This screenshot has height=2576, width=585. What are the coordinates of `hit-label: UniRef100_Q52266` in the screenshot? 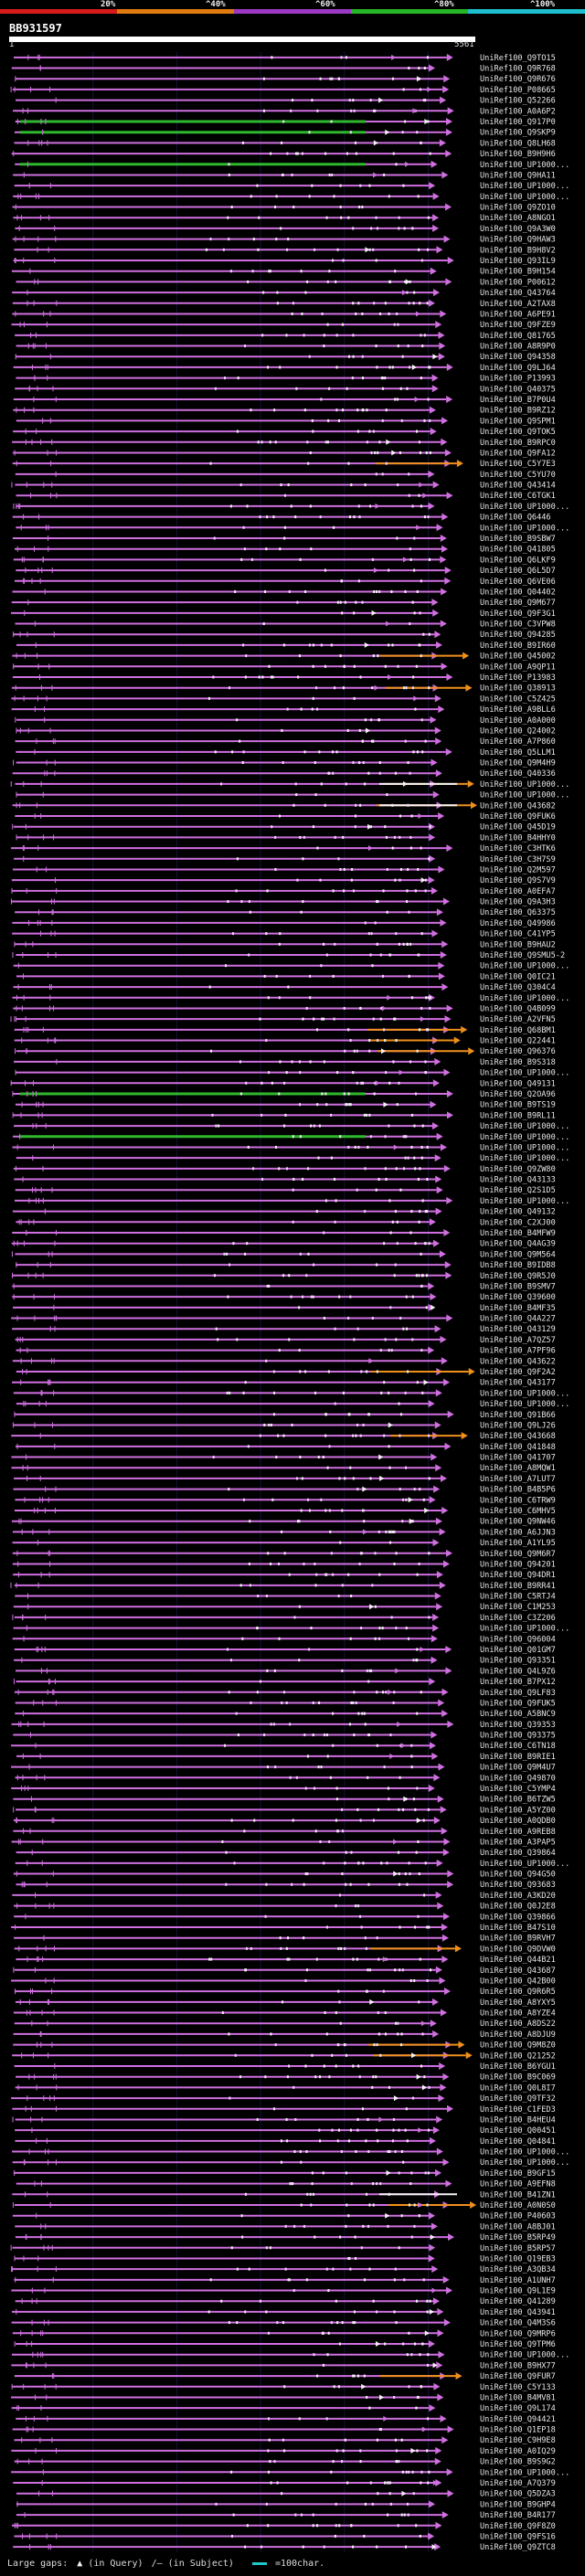 It's located at (518, 101).